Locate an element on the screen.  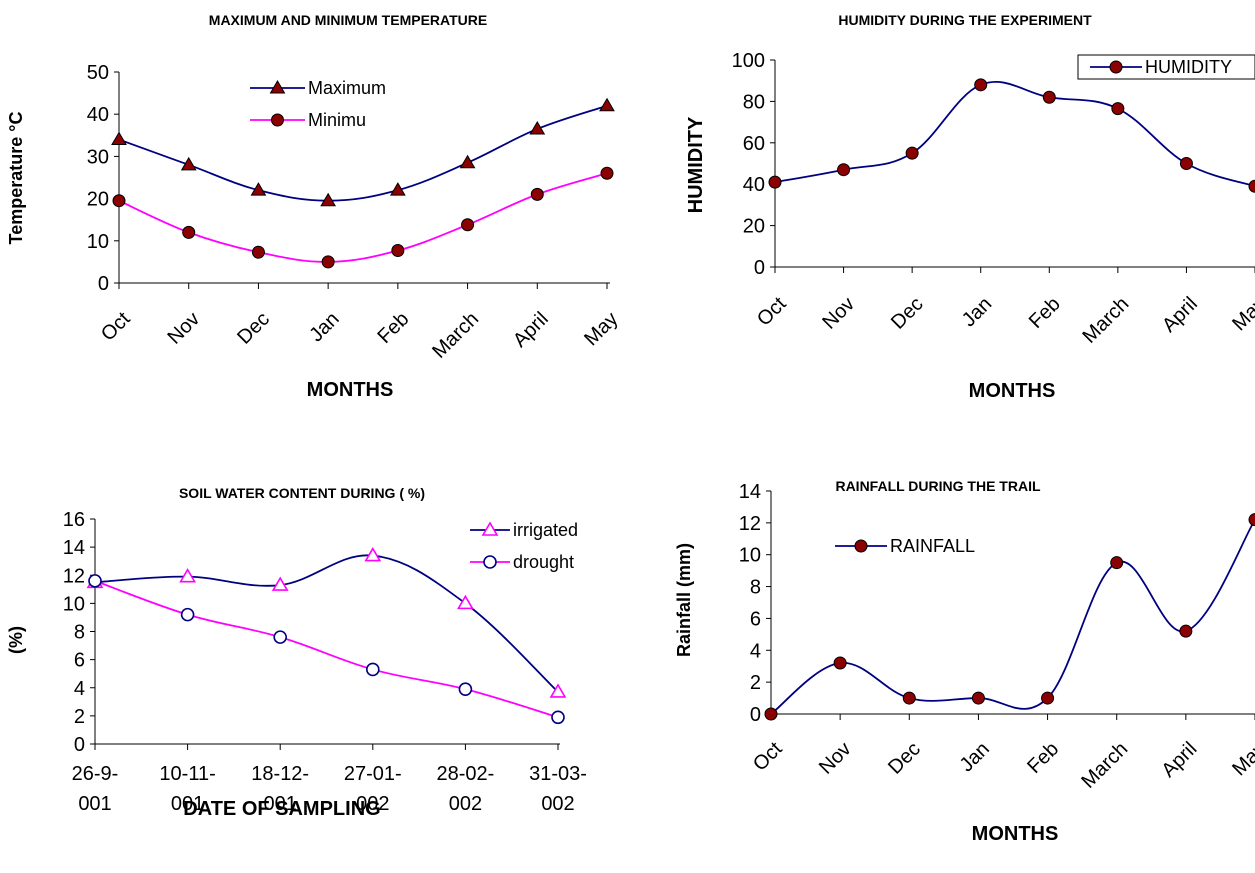
x-tick-label-line1: 10-11- is located at coordinates (187, 774).